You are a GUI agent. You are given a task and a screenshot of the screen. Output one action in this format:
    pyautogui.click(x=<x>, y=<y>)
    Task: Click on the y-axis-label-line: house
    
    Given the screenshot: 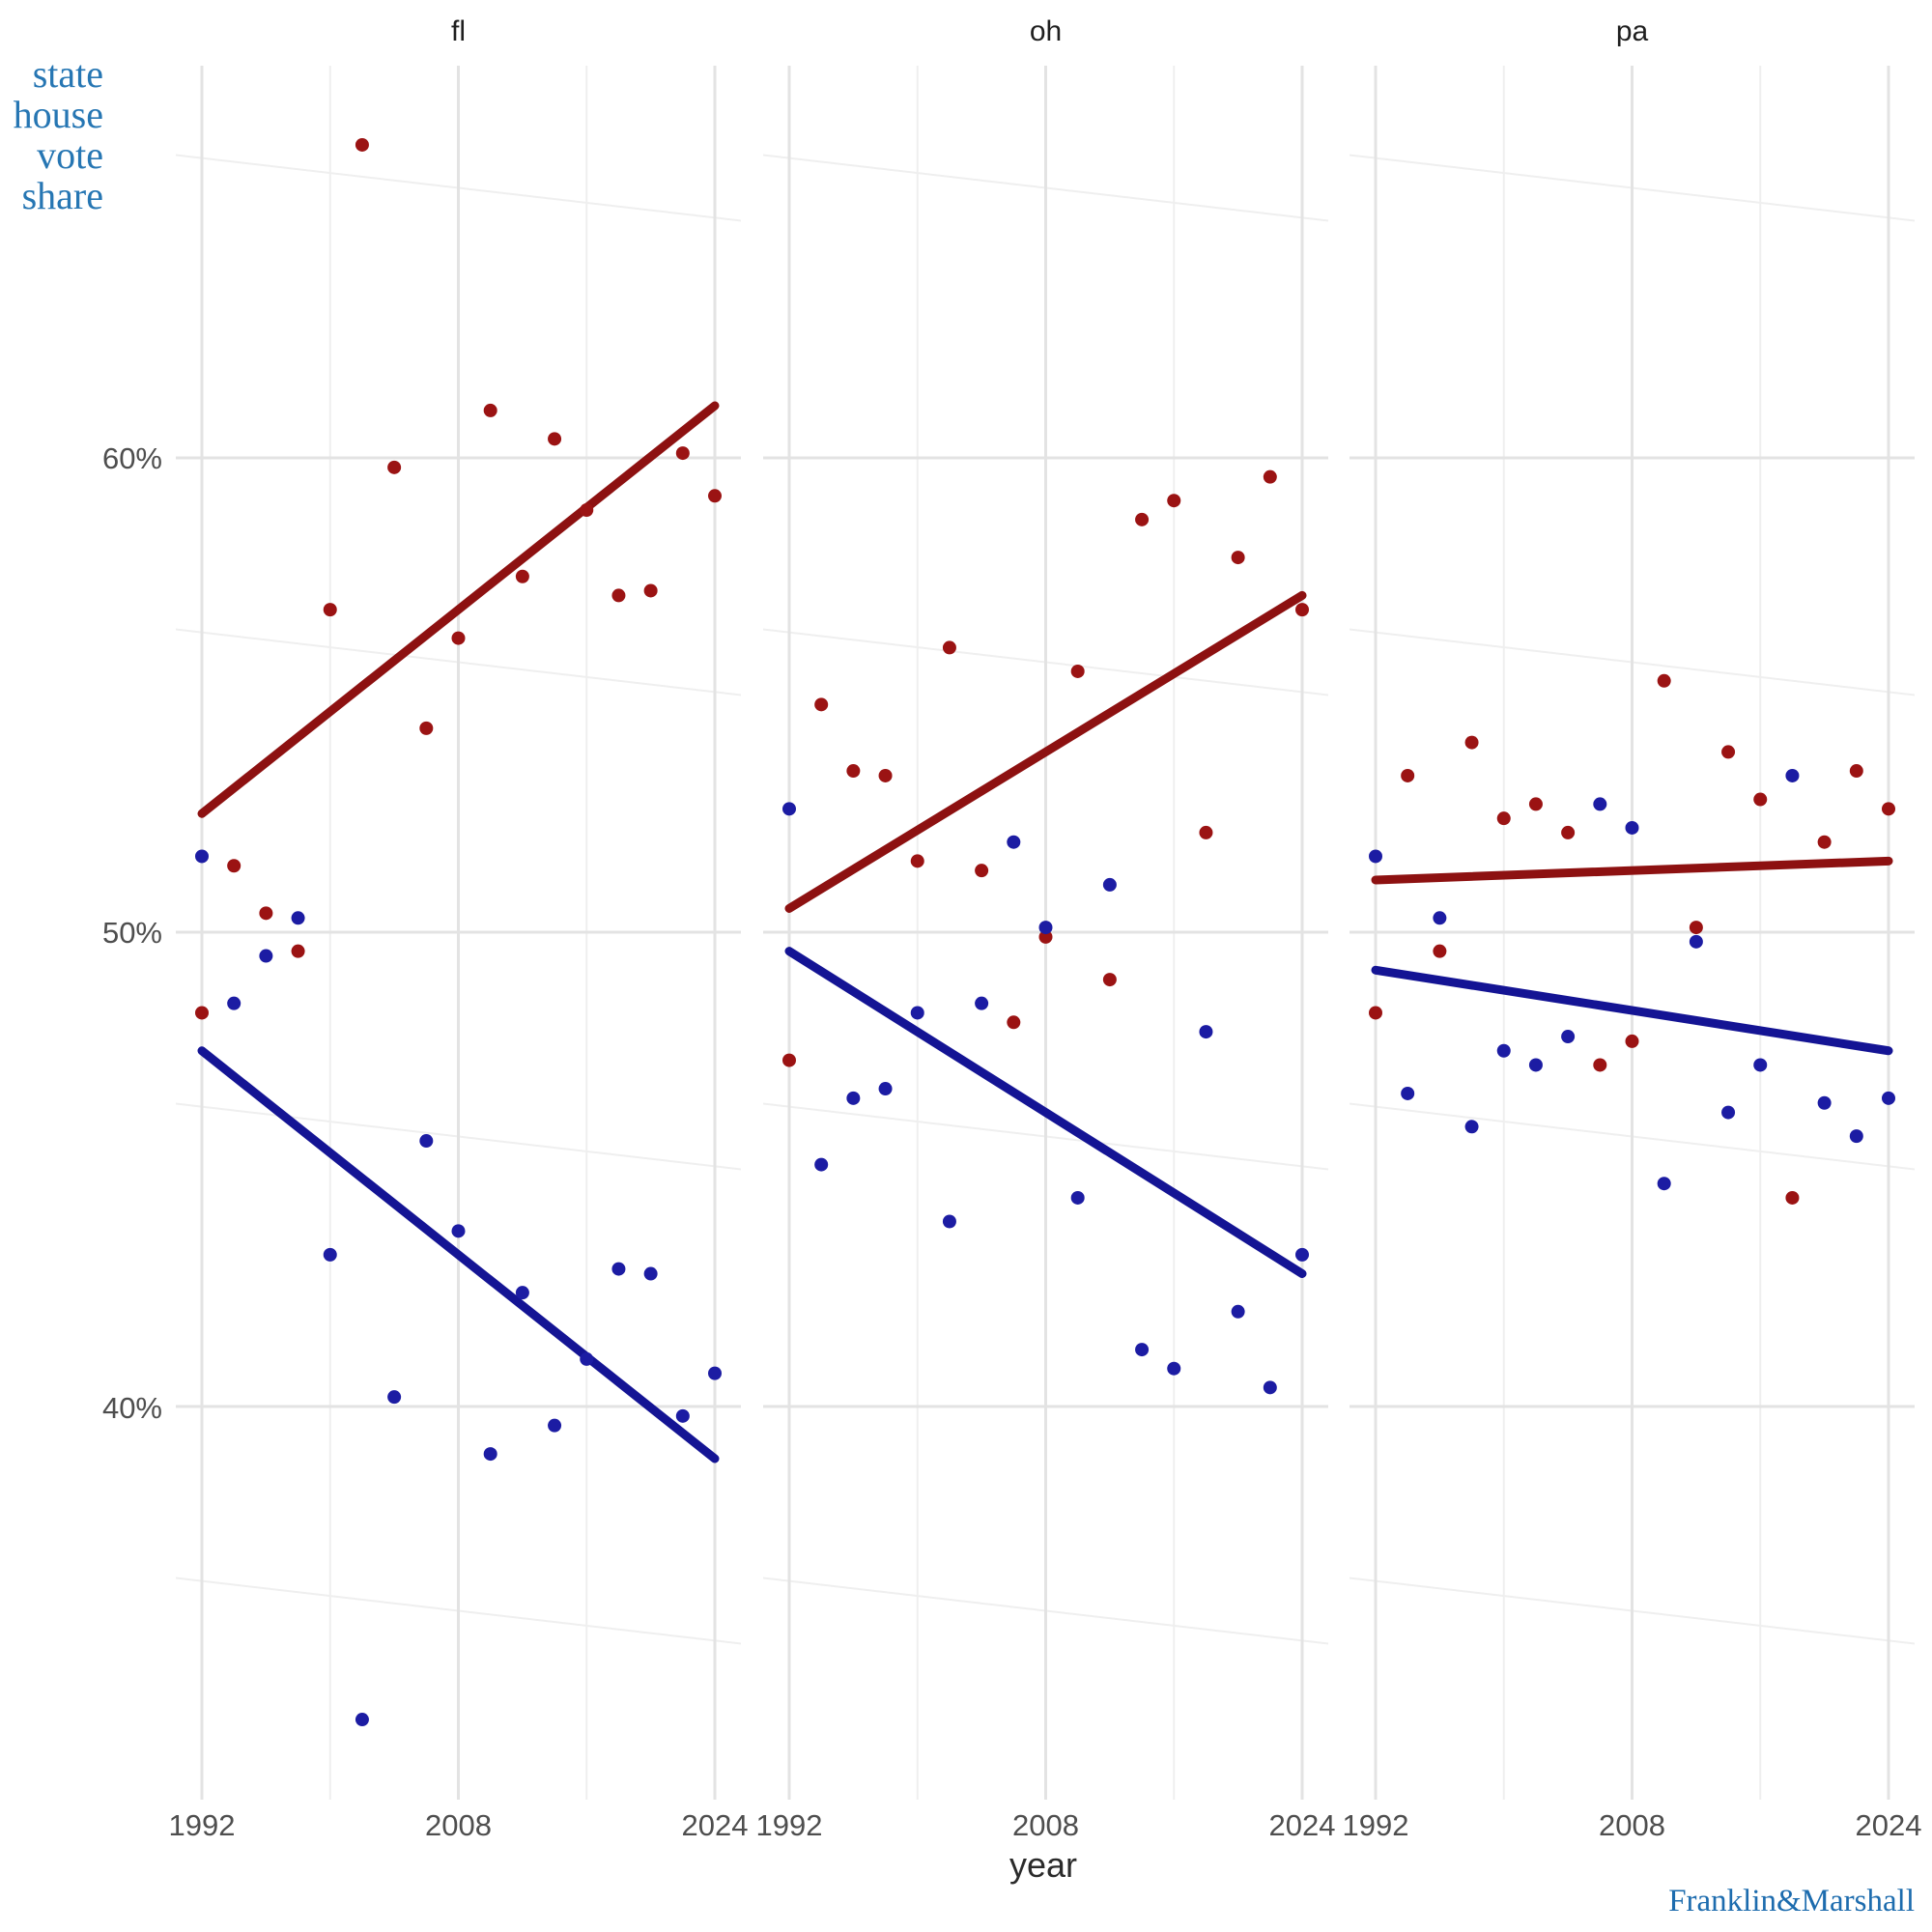 What is the action you would take?
    pyautogui.click(x=58, y=114)
    